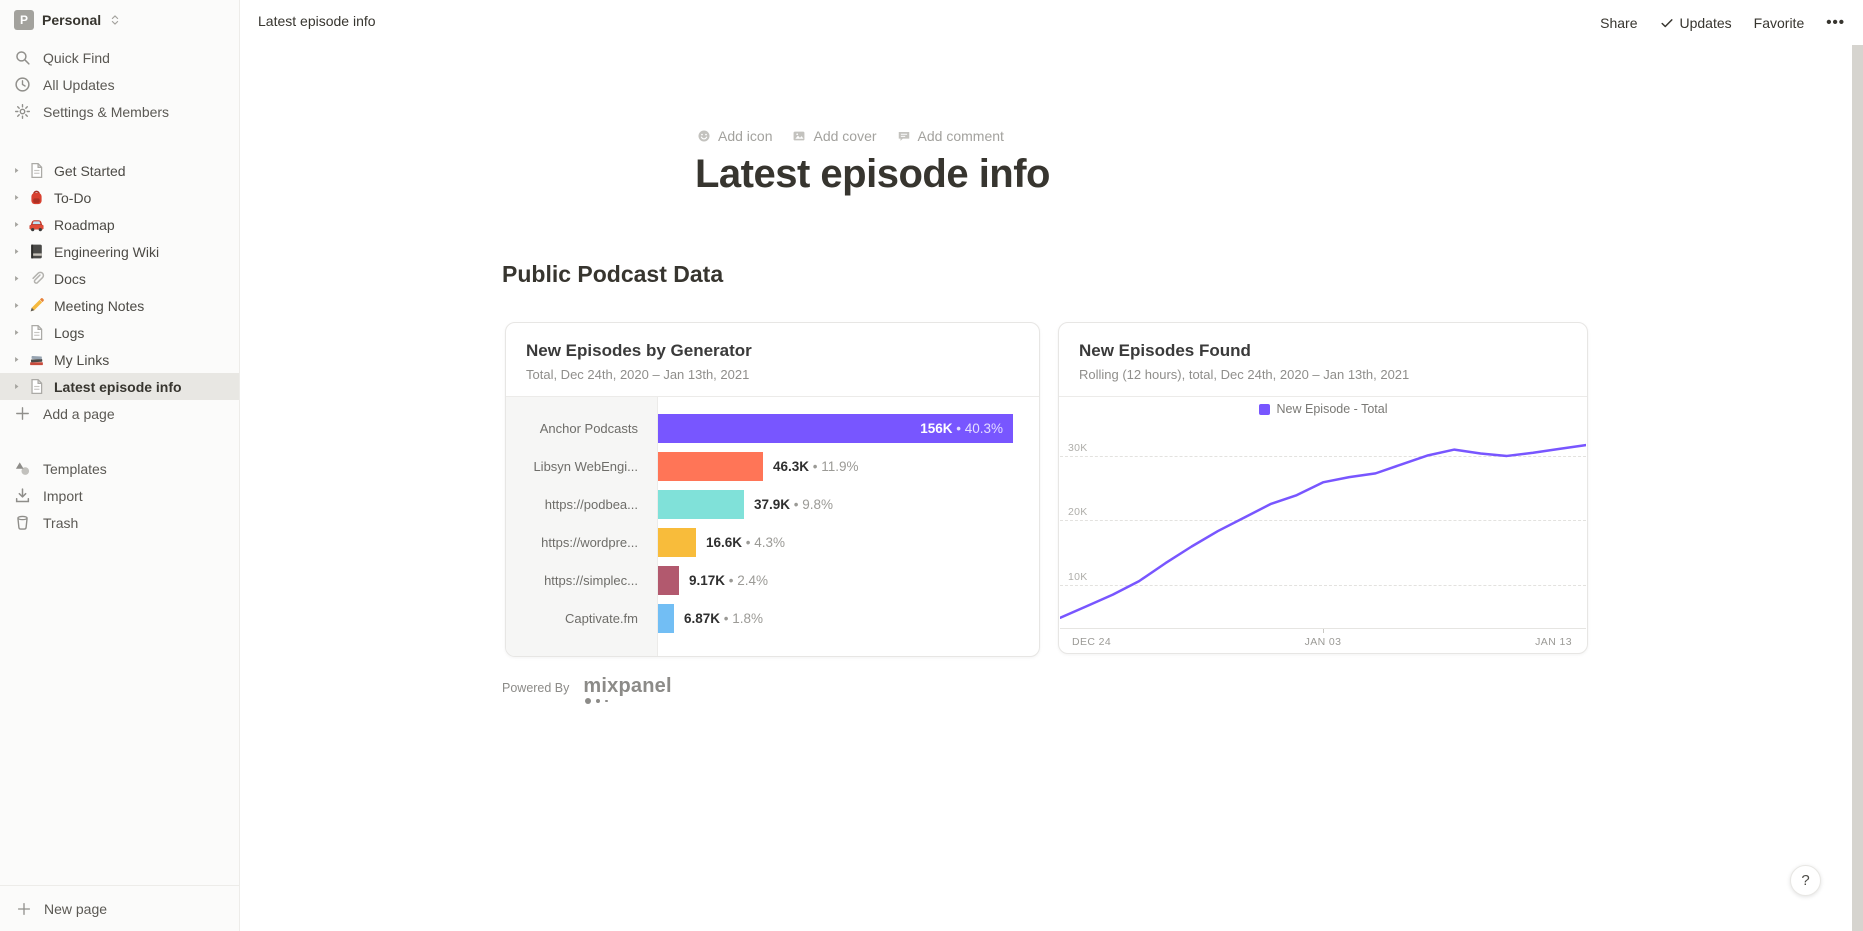 This screenshot has height=931, width=1863. I want to click on check-icon, so click(1667, 23).